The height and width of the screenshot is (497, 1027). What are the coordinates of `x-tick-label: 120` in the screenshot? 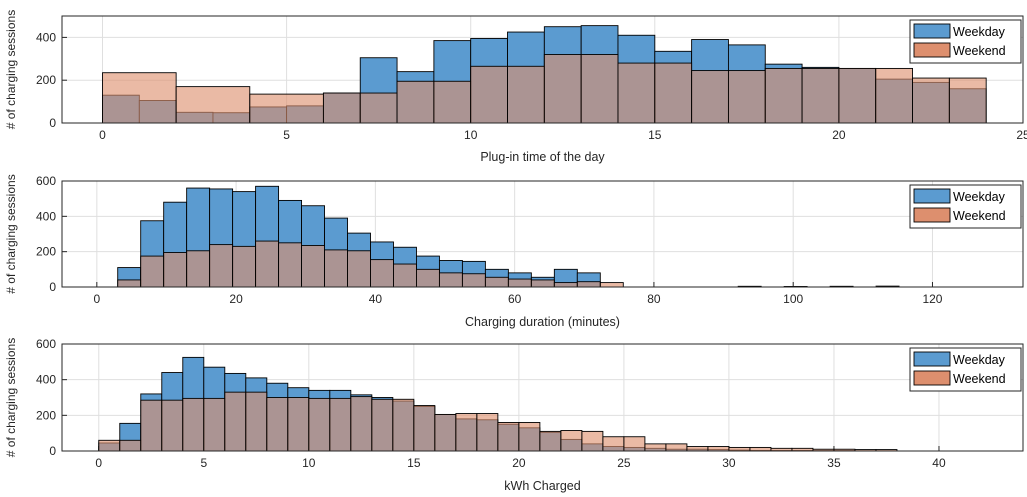 It's located at (932, 299).